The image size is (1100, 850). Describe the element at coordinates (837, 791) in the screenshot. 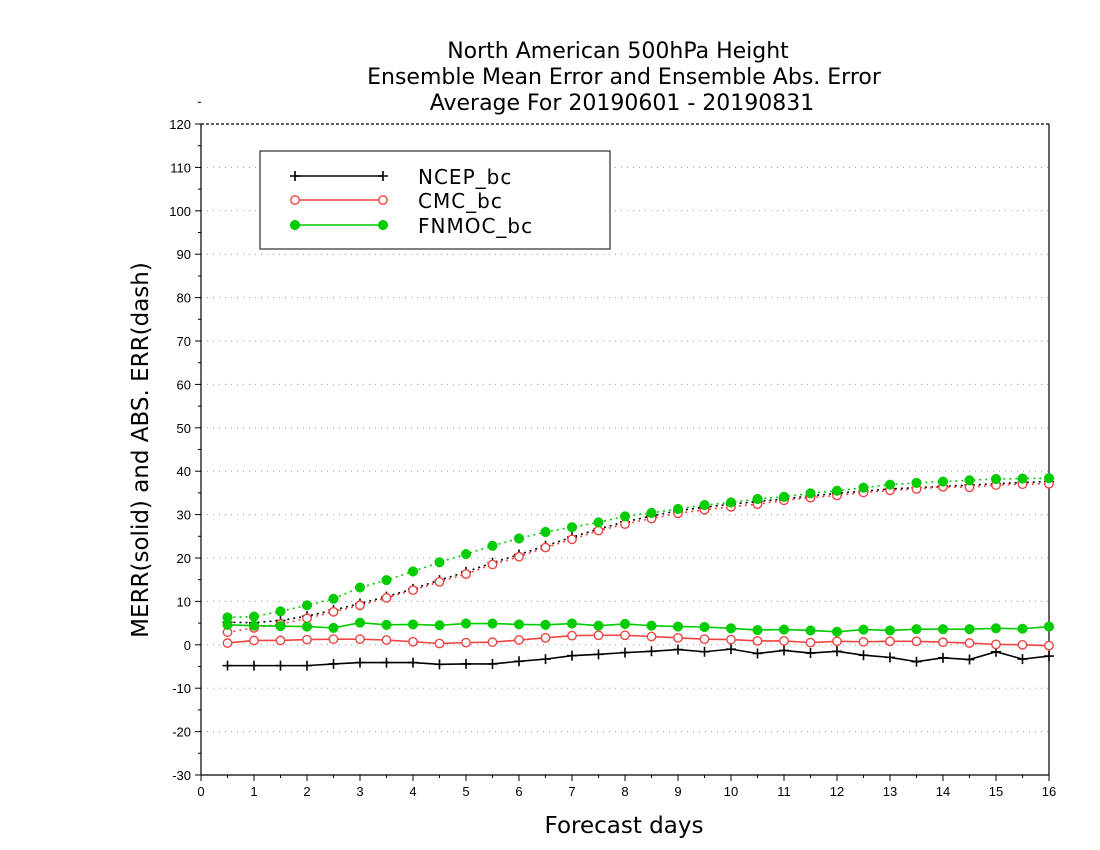

I see `x-tick-label: 12` at that location.